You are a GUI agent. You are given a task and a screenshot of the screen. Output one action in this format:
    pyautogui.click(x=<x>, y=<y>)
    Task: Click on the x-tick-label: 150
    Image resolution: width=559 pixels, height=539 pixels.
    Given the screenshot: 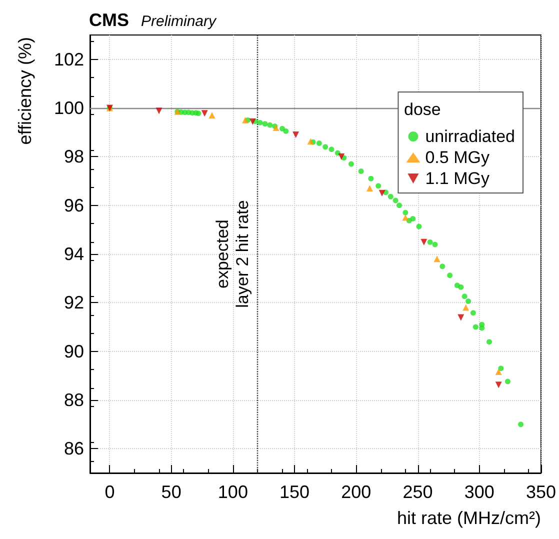 What is the action you would take?
    pyautogui.click(x=295, y=492)
    